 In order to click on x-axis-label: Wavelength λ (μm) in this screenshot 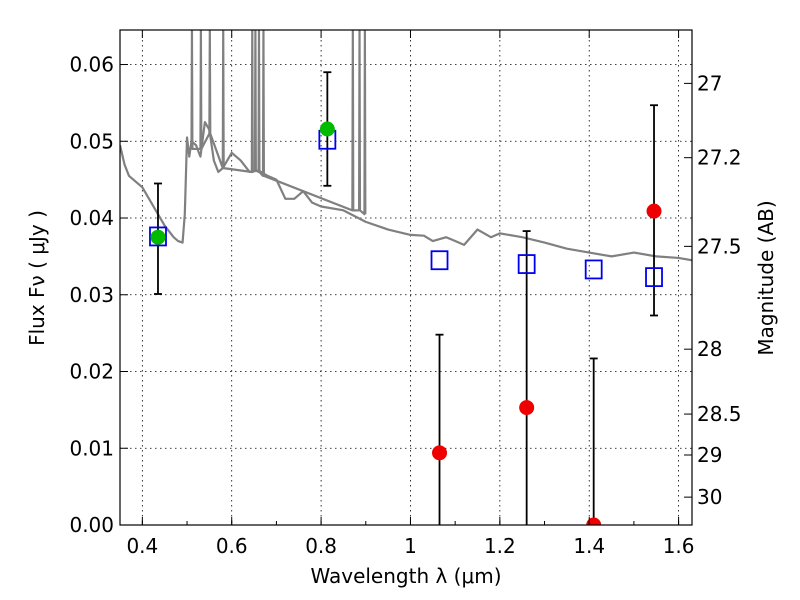, I will do `click(405, 576)`.